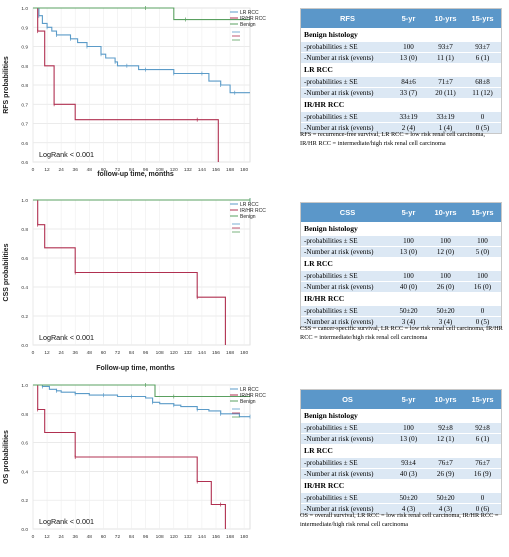 This screenshot has height=557, width=509. I want to click on series-line-benign, so click(141, 14).